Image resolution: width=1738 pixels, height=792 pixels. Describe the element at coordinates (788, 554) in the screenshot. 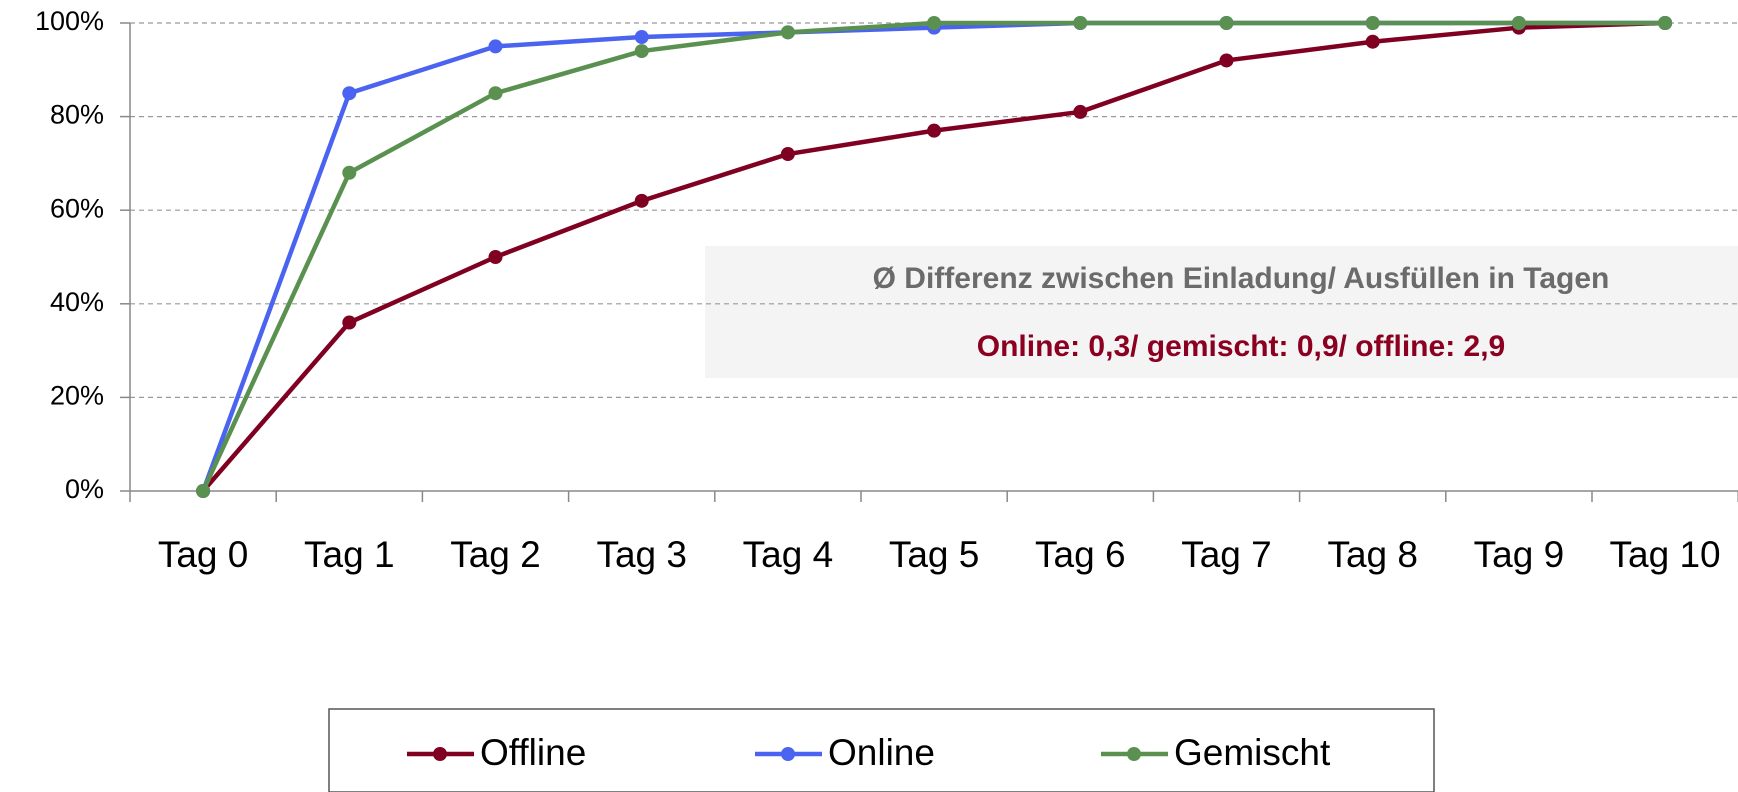

I see `x-tick-label: Tag 4` at that location.